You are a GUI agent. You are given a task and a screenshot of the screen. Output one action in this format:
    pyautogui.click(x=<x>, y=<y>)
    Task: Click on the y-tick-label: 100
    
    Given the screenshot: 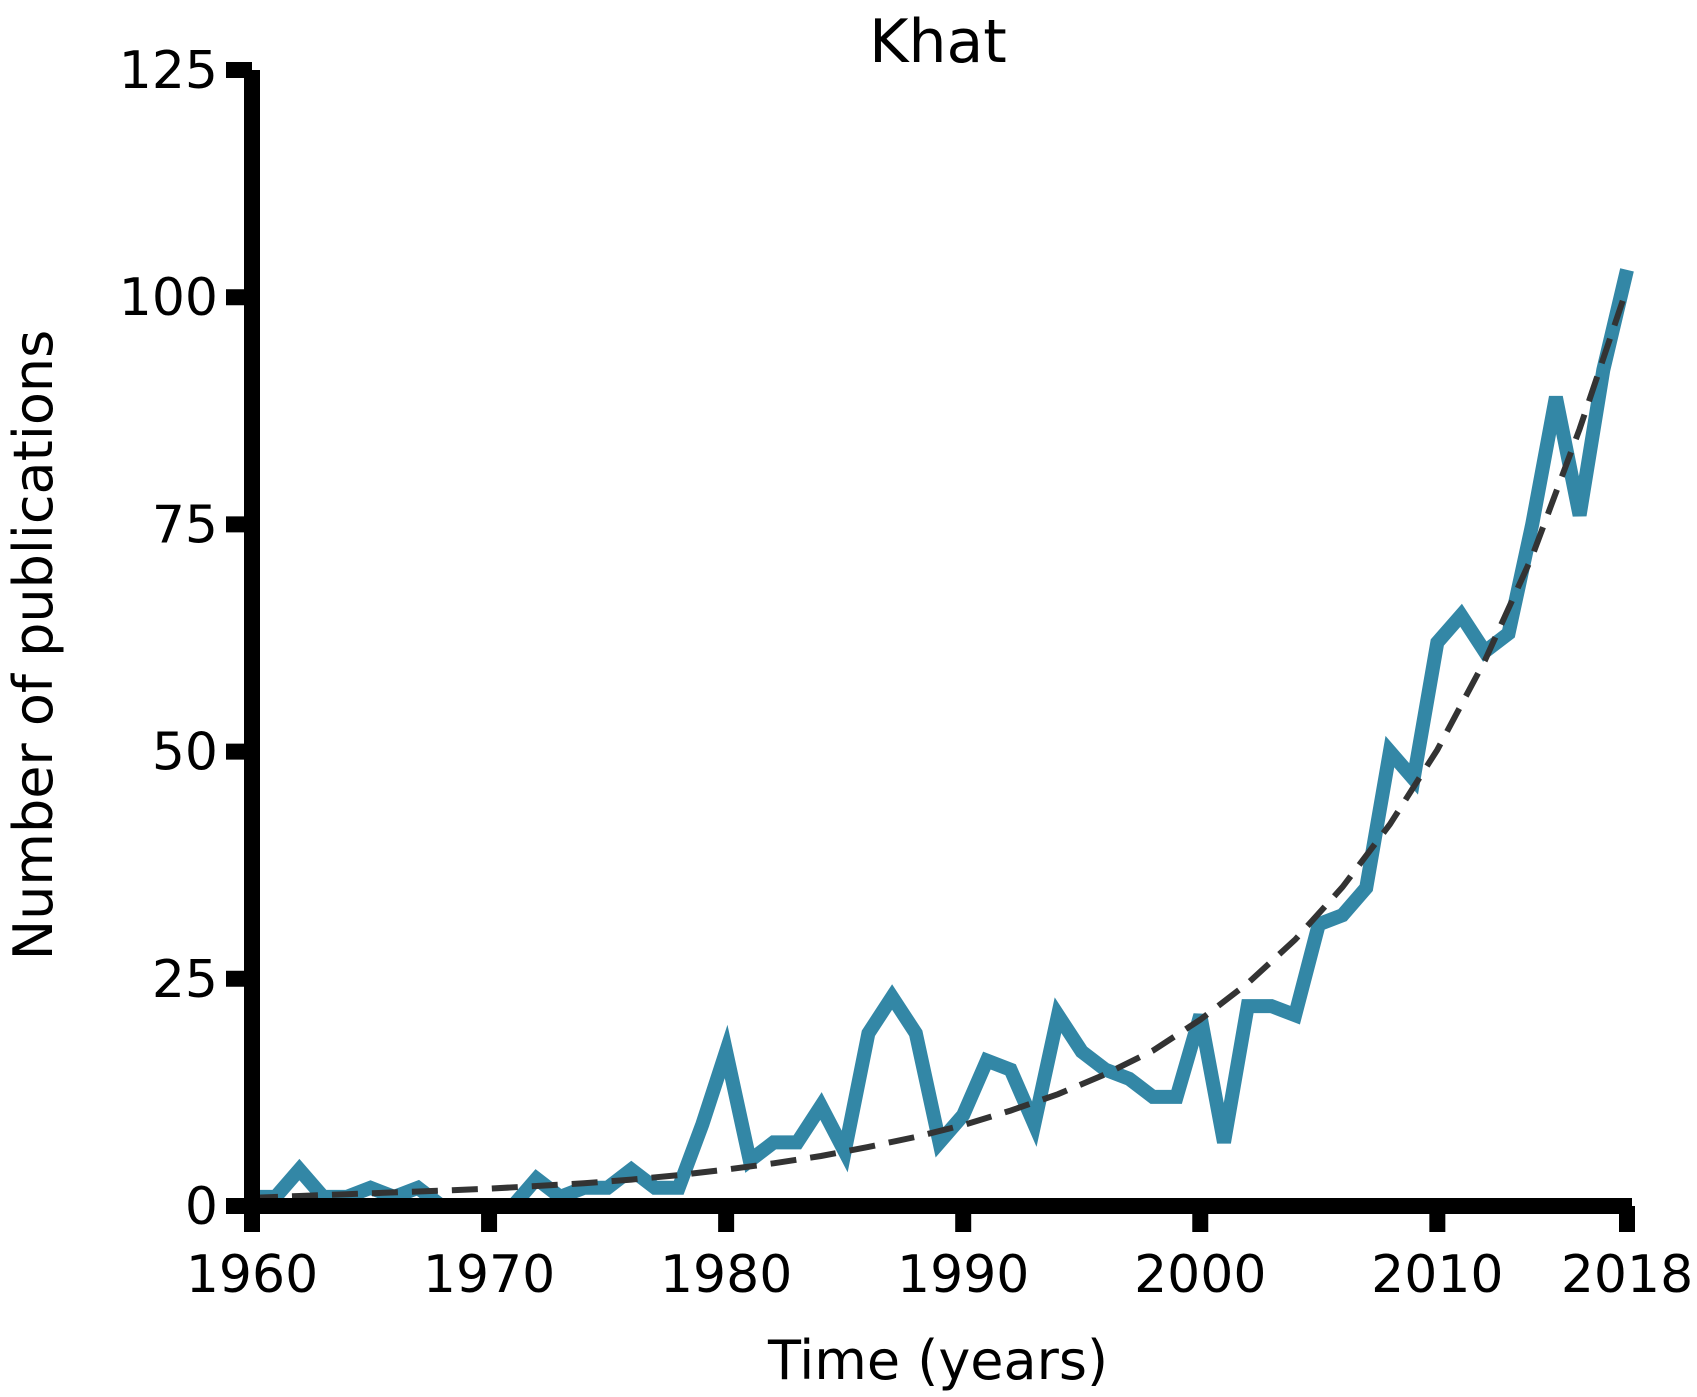 What is the action you would take?
    pyautogui.click(x=168, y=298)
    